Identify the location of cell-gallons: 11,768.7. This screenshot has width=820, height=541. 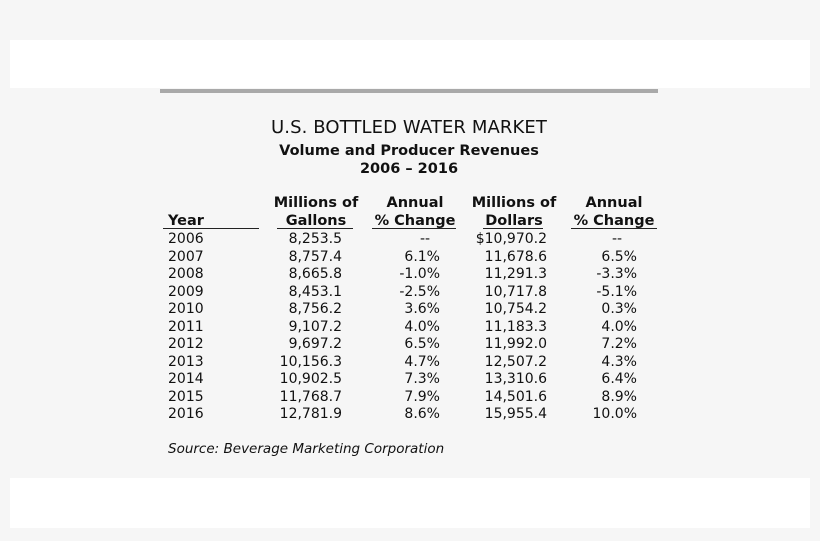
(310, 396).